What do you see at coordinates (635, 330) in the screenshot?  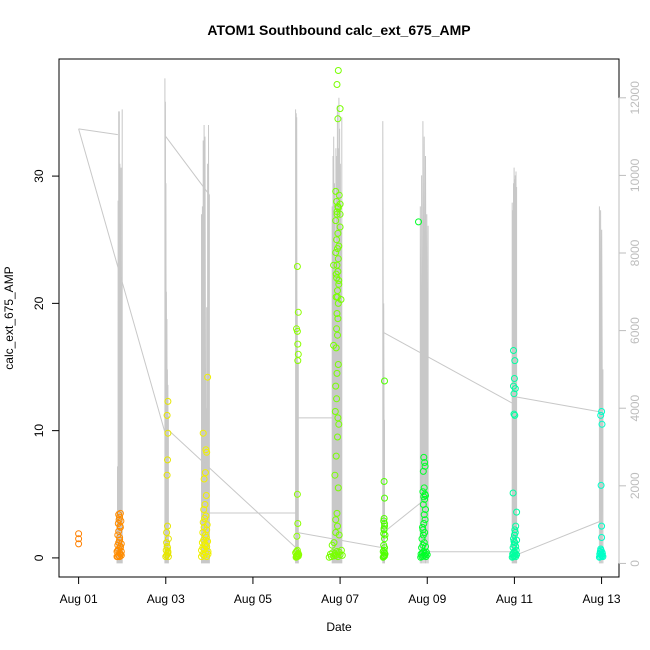 I see `y2-tick-label: 6000` at bounding box center [635, 330].